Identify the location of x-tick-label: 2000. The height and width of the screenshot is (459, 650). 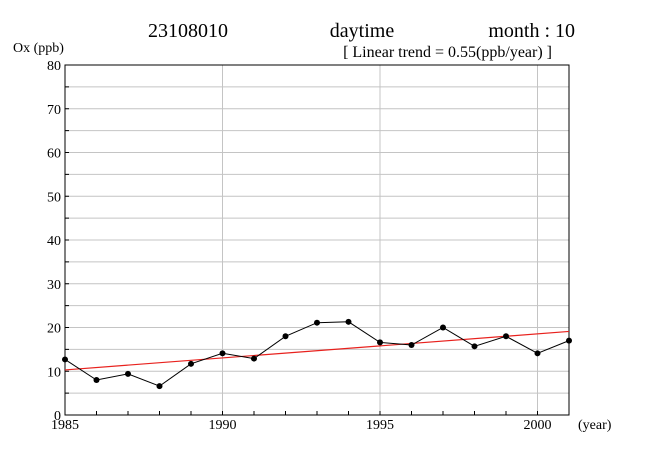
(538, 425).